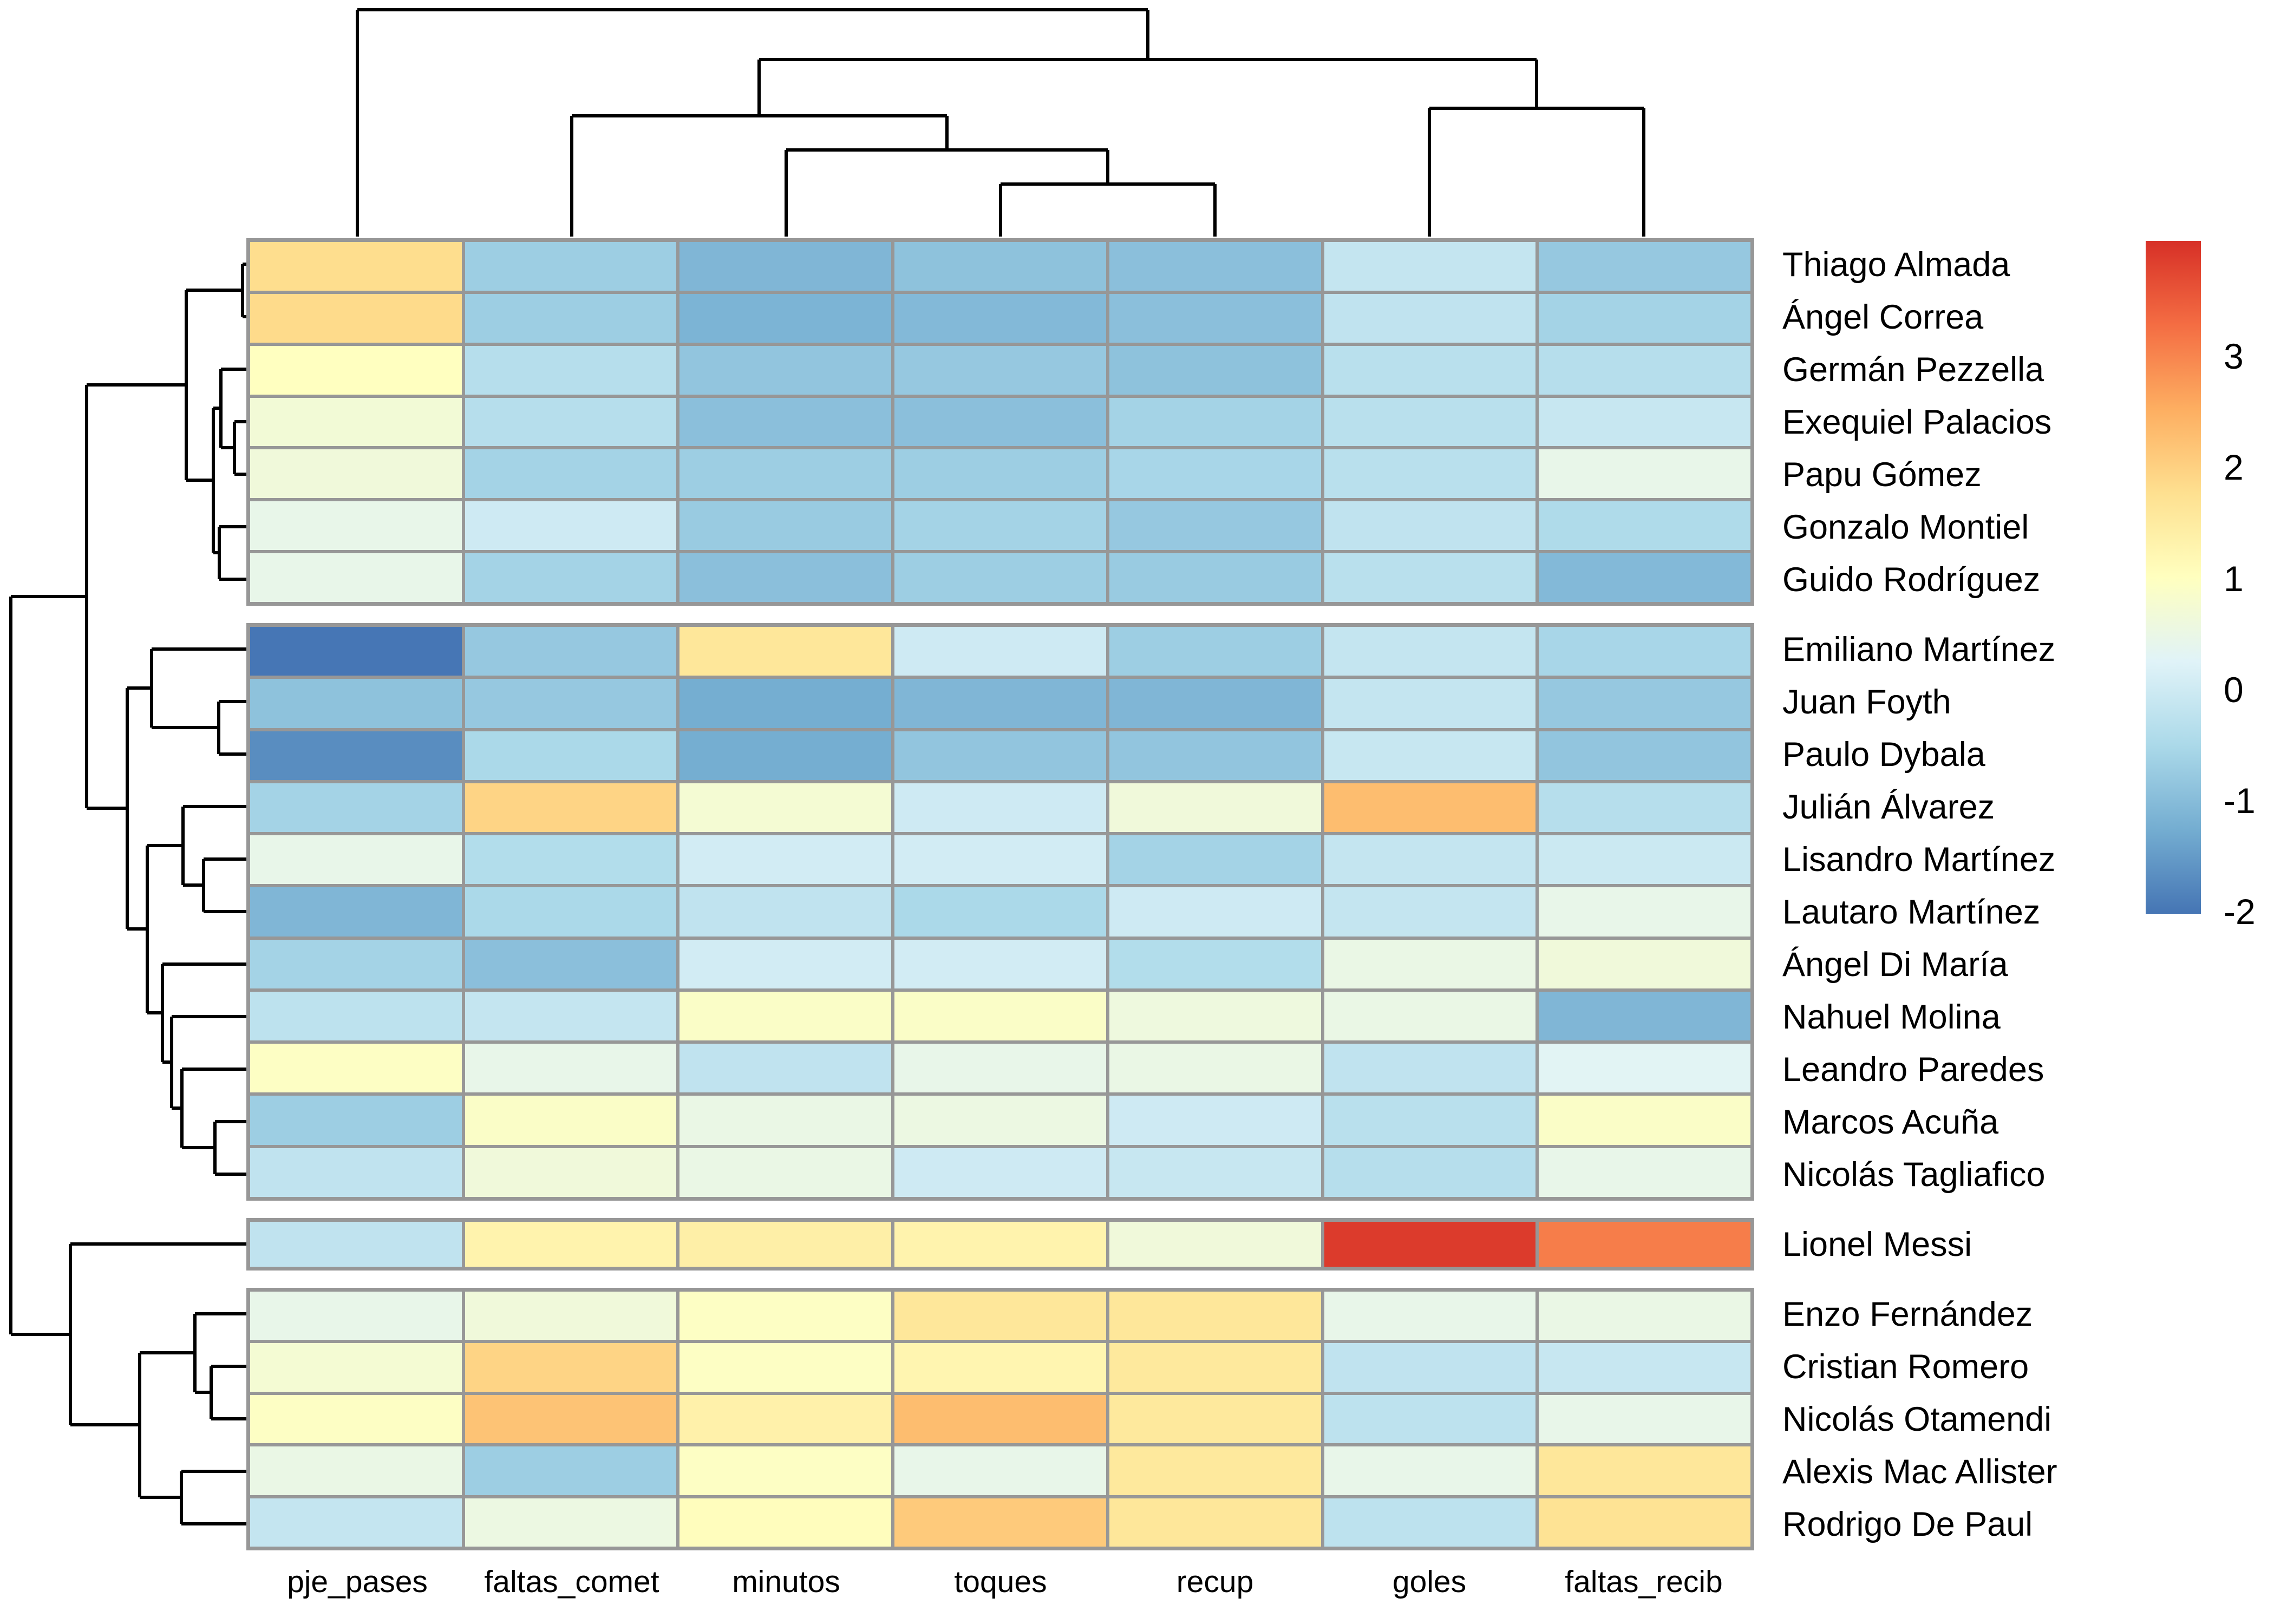 This screenshot has width=2274, height=1624. I want to click on row-label: Papu Gómez, so click(1882, 475).